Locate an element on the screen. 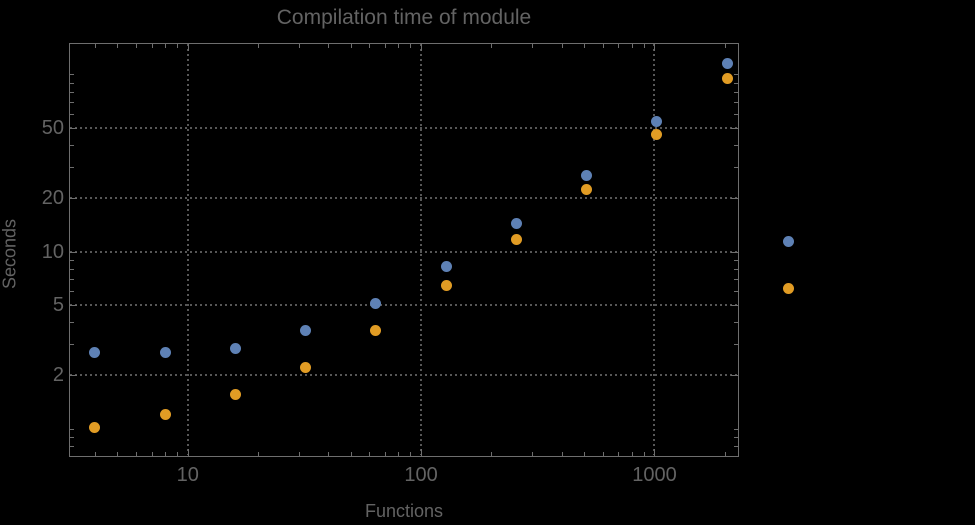 This screenshot has width=975, height=525. x-tick-label: 1000 is located at coordinates (654, 475).